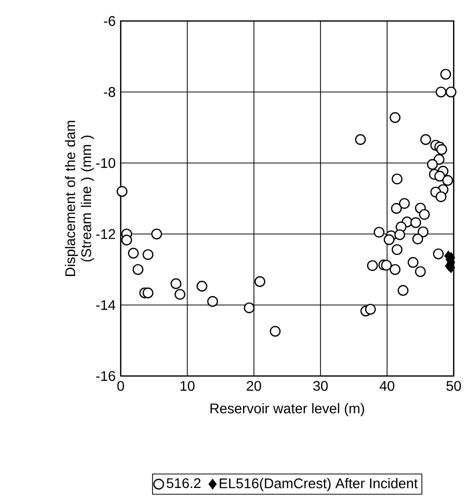 The width and height of the screenshot is (466, 501). I want to click on x-tick-label: 50, so click(453, 385).